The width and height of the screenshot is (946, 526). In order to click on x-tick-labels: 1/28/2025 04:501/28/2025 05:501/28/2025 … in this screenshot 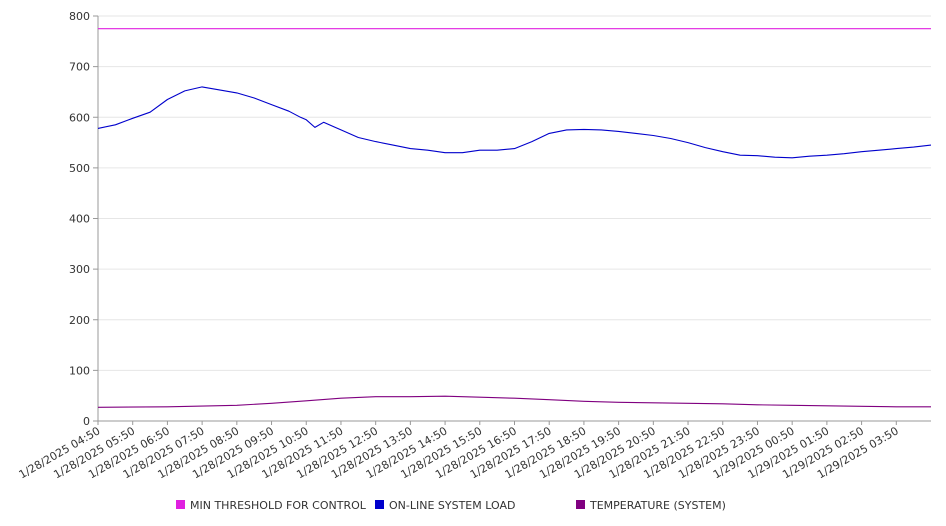, I will do `click(459, 452)`.